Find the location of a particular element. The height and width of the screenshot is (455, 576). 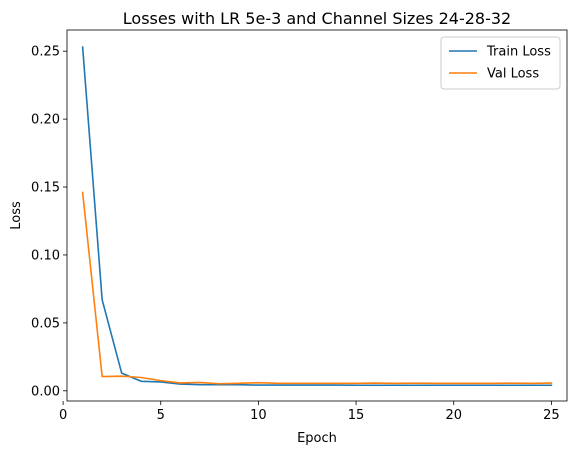

y-tick-label: 0.25 is located at coordinates (45, 52).